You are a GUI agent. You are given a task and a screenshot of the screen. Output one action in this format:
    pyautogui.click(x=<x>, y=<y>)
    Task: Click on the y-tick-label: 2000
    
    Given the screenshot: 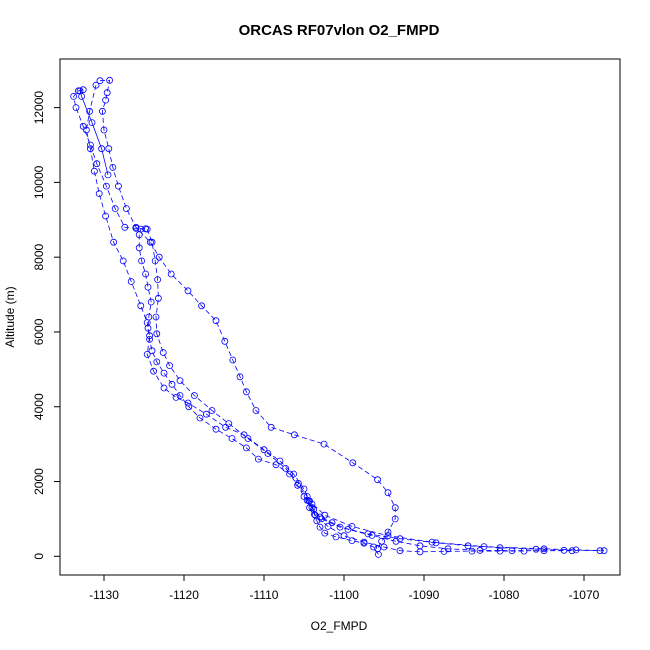 What is the action you would take?
    pyautogui.click(x=39, y=481)
    